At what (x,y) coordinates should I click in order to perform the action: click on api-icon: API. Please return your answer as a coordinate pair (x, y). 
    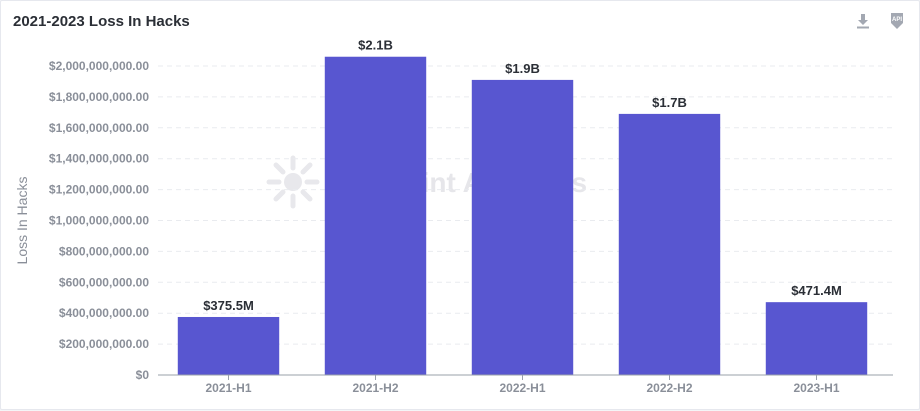
    Looking at the image, I should click on (897, 21).